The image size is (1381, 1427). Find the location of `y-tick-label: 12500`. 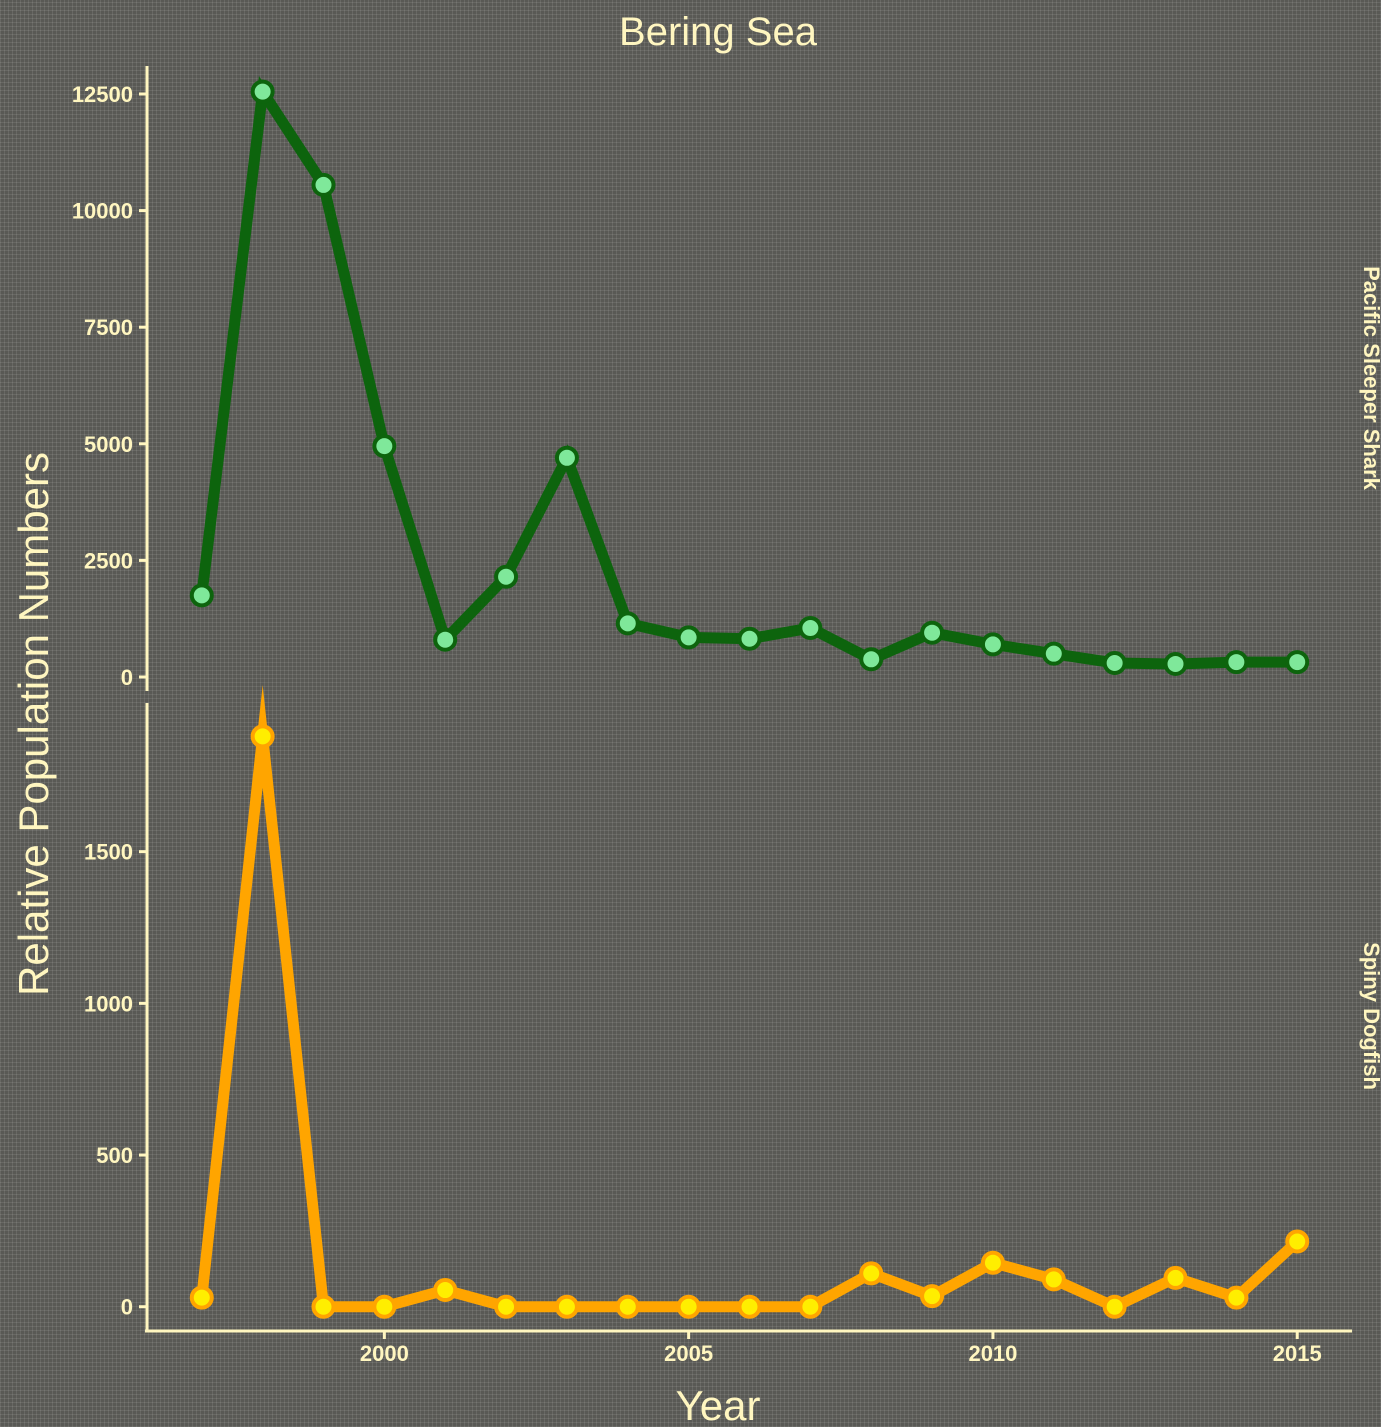

y-tick-label: 12500 is located at coordinates (102, 94).